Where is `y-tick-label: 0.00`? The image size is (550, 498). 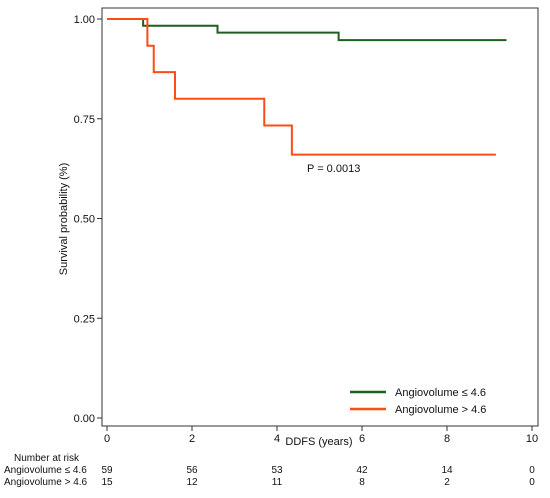 y-tick-label: 0.00 is located at coordinates (84, 419).